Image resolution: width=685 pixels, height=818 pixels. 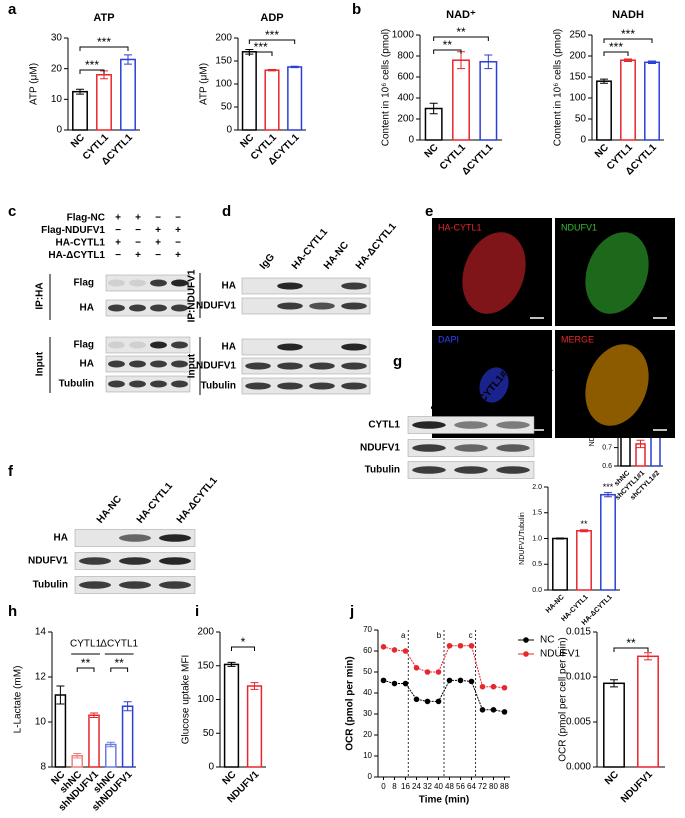 What do you see at coordinates (438, 786) in the screenshot?
I see `x-tick-label: 40` at bounding box center [438, 786].